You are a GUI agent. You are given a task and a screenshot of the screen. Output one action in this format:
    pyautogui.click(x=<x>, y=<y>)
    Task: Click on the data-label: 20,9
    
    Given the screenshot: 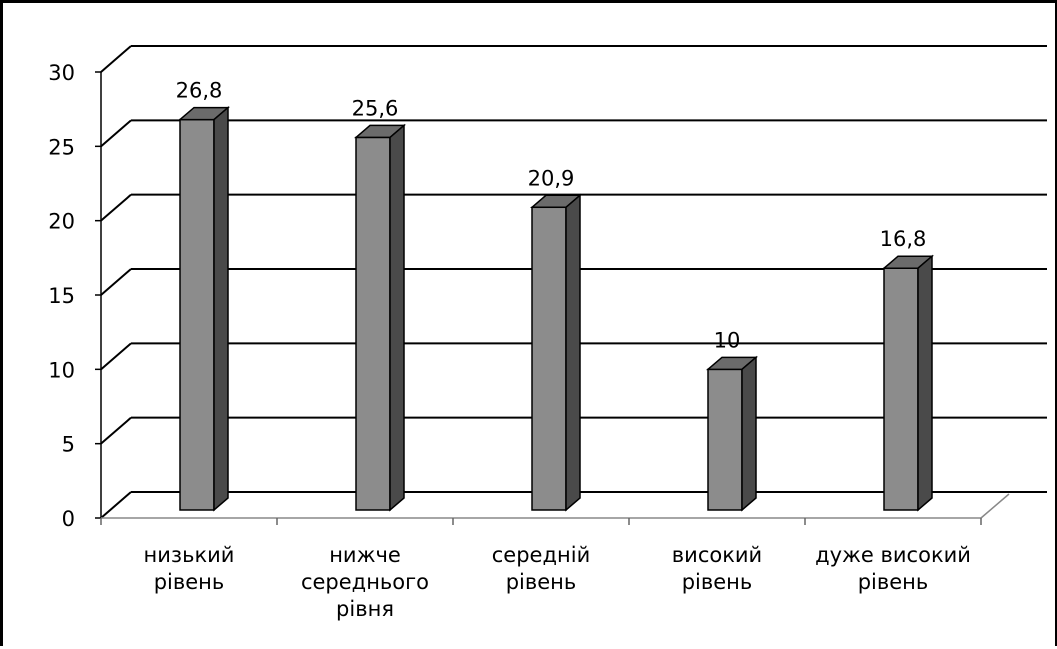 What is the action you would take?
    pyautogui.click(x=551, y=178)
    